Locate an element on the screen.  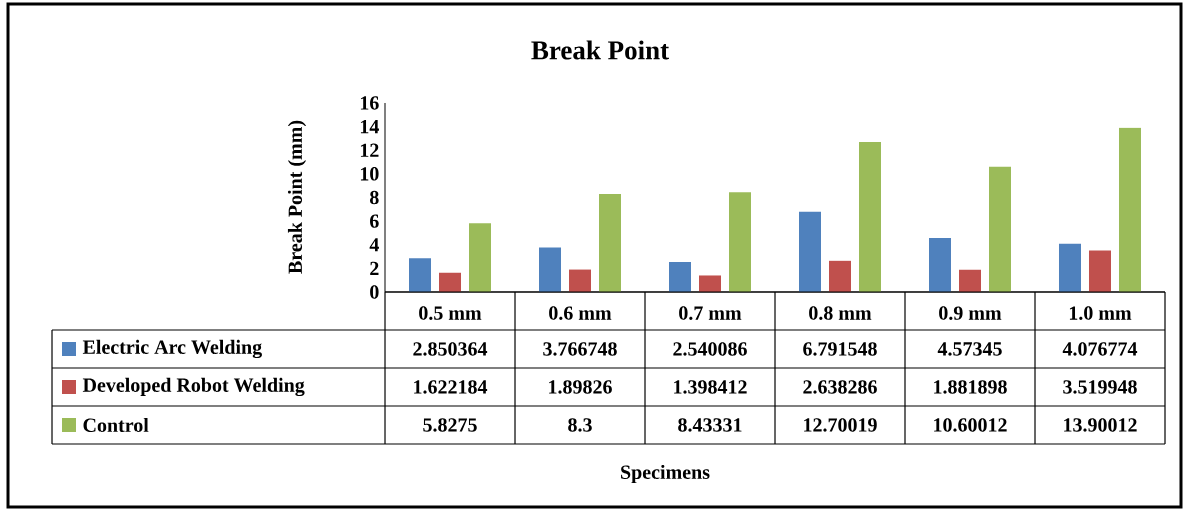
x-tick-label: 0.6 mm is located at coordinates (580, 313).